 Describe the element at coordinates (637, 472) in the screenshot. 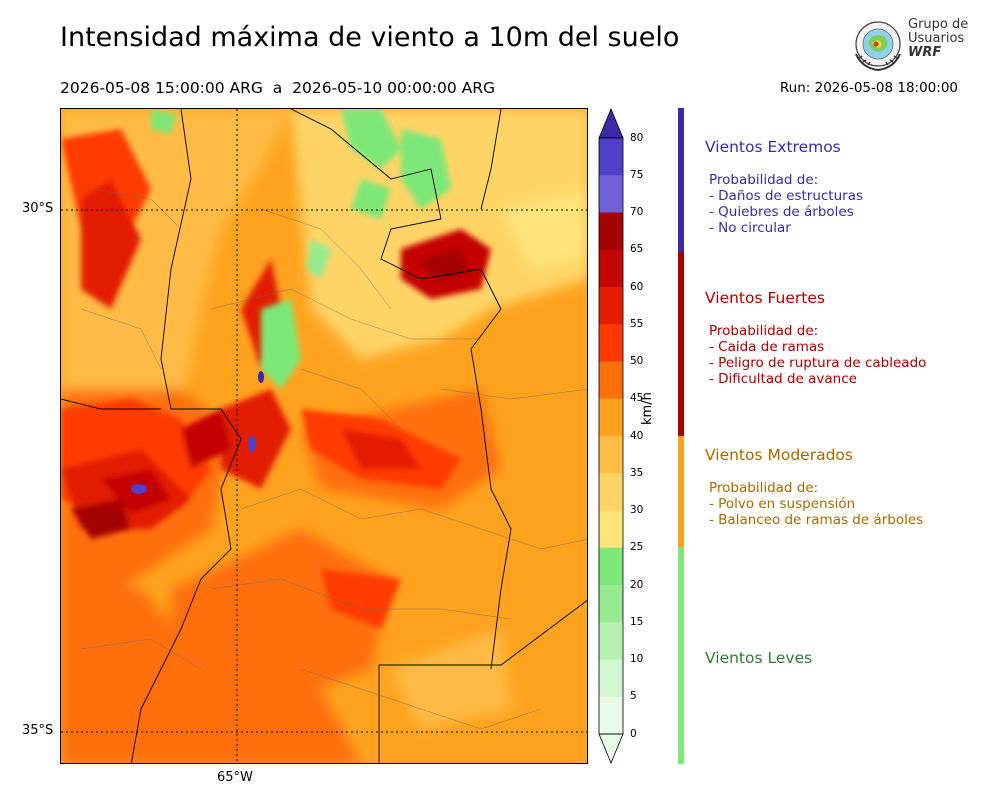

I see `colorbar-tick-label: 35` at that location.